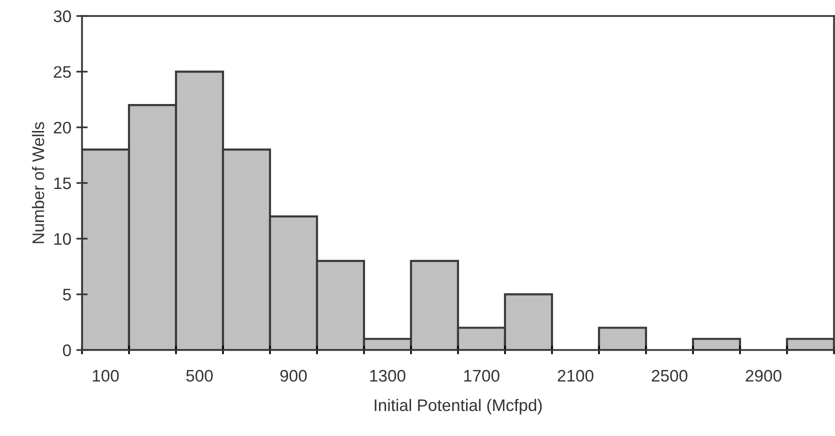 The height and width of the screenshot is (436, 835). I want to click on x-tick-label: 1700, so click(482, 376).